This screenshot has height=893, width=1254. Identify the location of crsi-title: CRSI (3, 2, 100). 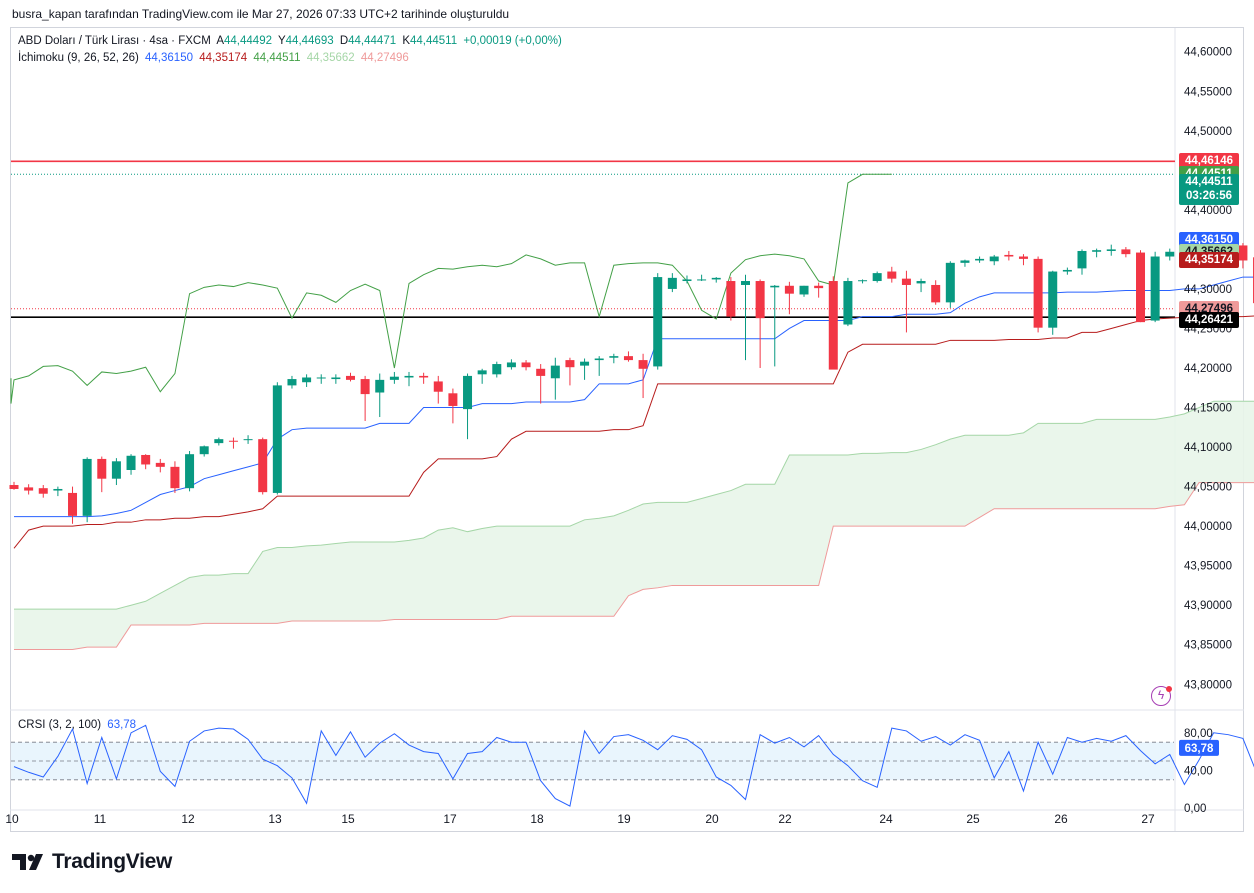
(60, 725).